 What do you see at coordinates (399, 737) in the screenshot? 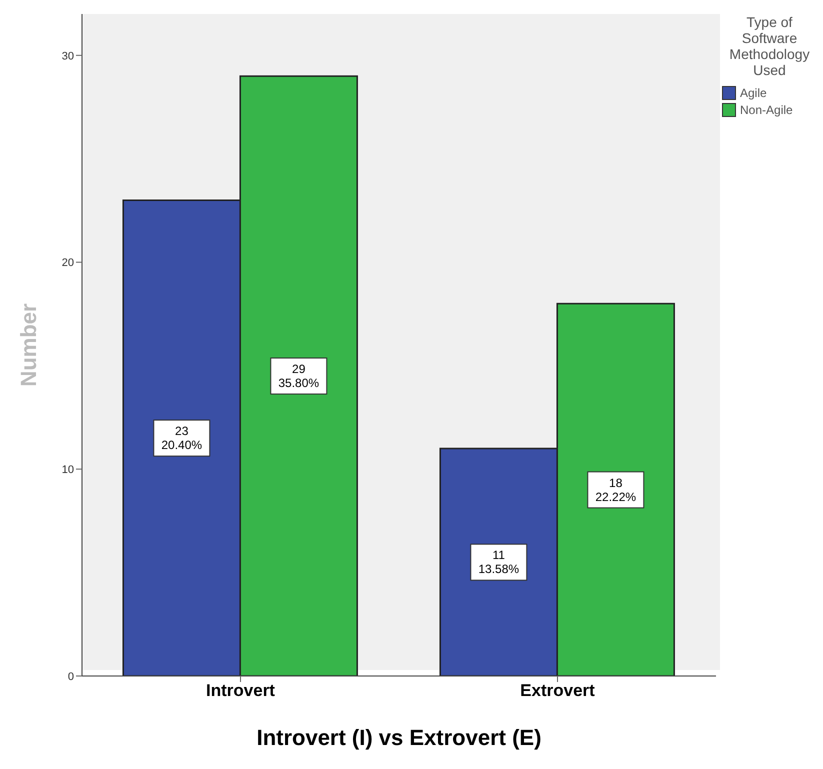
I see `x-axis-title: Introvert (I) vs Extrovert (E)` at bounding box center [399, 737].